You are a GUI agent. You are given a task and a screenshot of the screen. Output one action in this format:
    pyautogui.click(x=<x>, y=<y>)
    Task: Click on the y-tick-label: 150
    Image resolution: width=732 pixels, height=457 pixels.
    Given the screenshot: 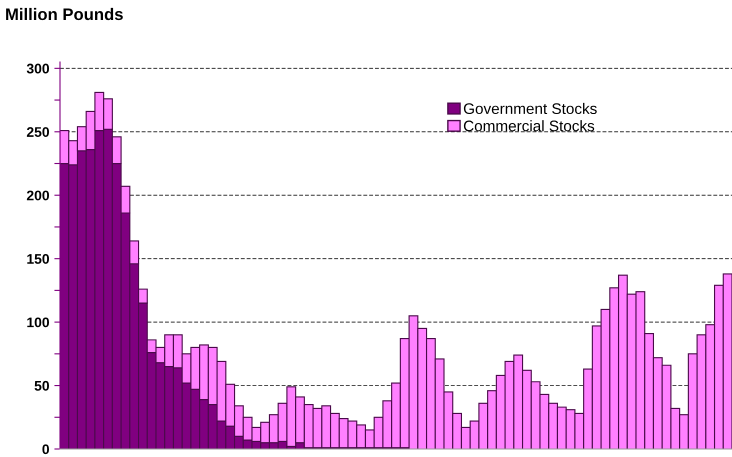 What is the action you would take?
    pyautogui.click(x=38, y=259)
    